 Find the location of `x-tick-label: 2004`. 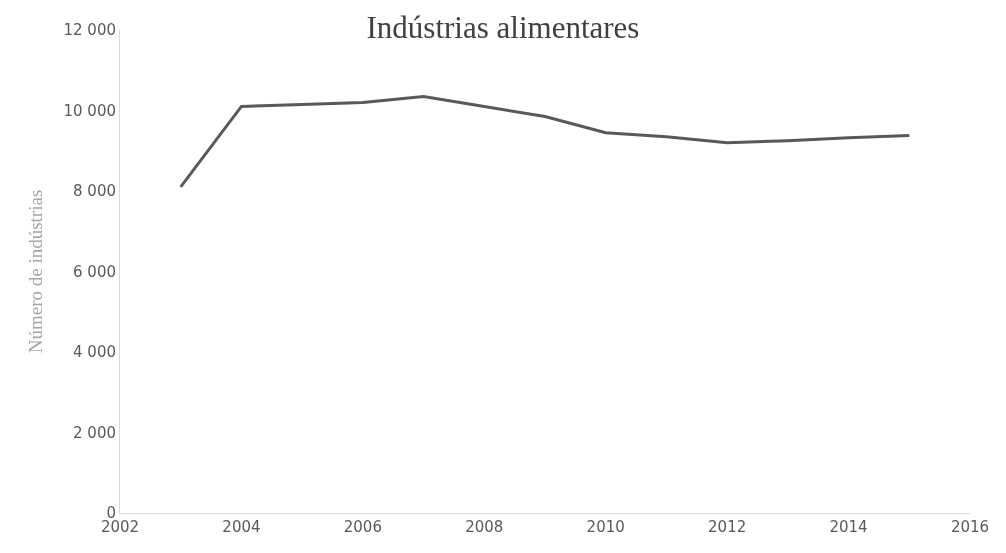

x-tick-label: 2004 is located at coordinates (241, 527).